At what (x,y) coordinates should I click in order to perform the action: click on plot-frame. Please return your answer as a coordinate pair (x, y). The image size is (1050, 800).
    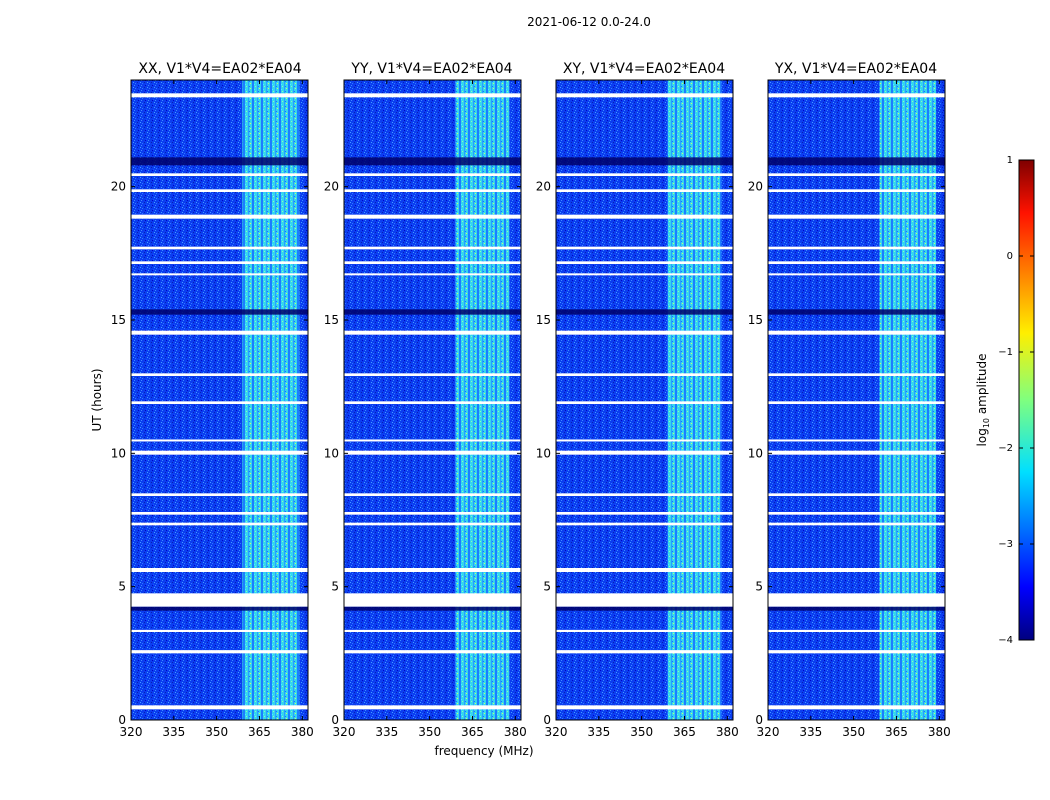
    Looking at the image, I should click on (219, 400).